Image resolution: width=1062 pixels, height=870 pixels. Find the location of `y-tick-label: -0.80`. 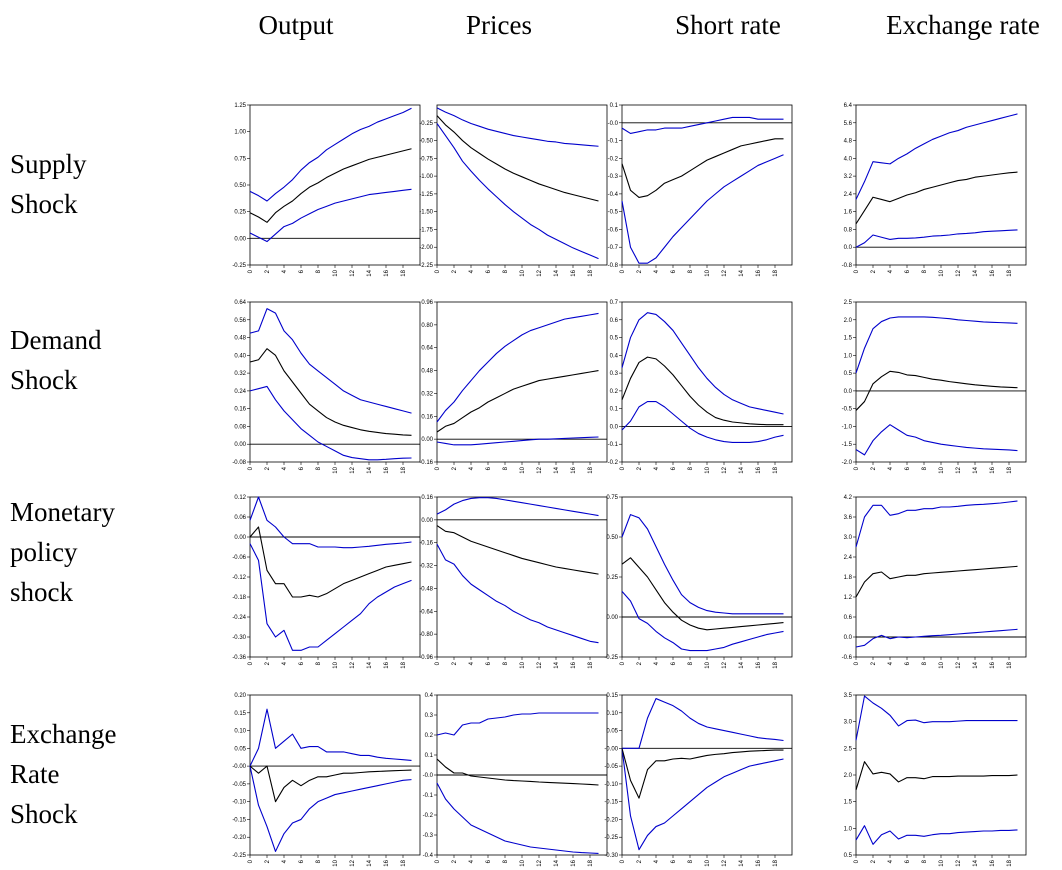

y-tick-label: -0.80 is located at coordinates (426, 635).